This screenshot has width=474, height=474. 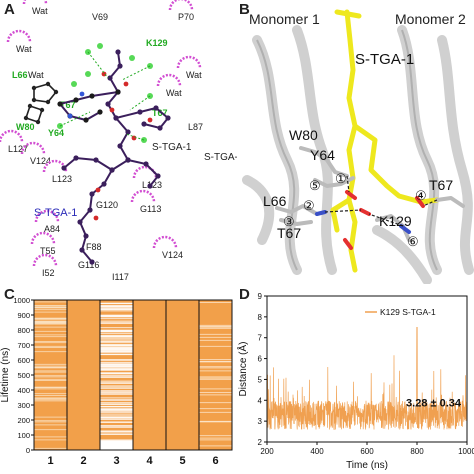 I want to click on y-tick-label: 200, so click(x=23, y=420).